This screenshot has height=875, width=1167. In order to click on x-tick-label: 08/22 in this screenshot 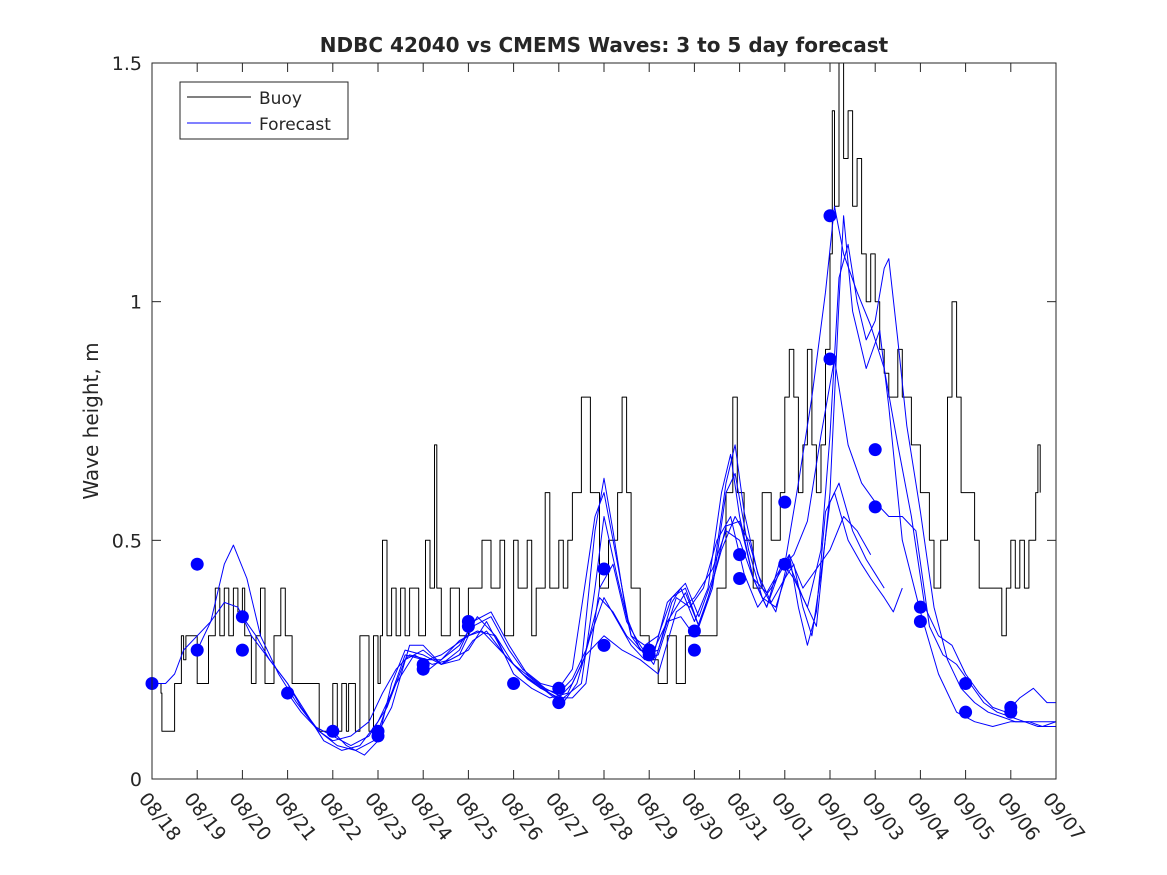, I will do `click(340, 817)`.